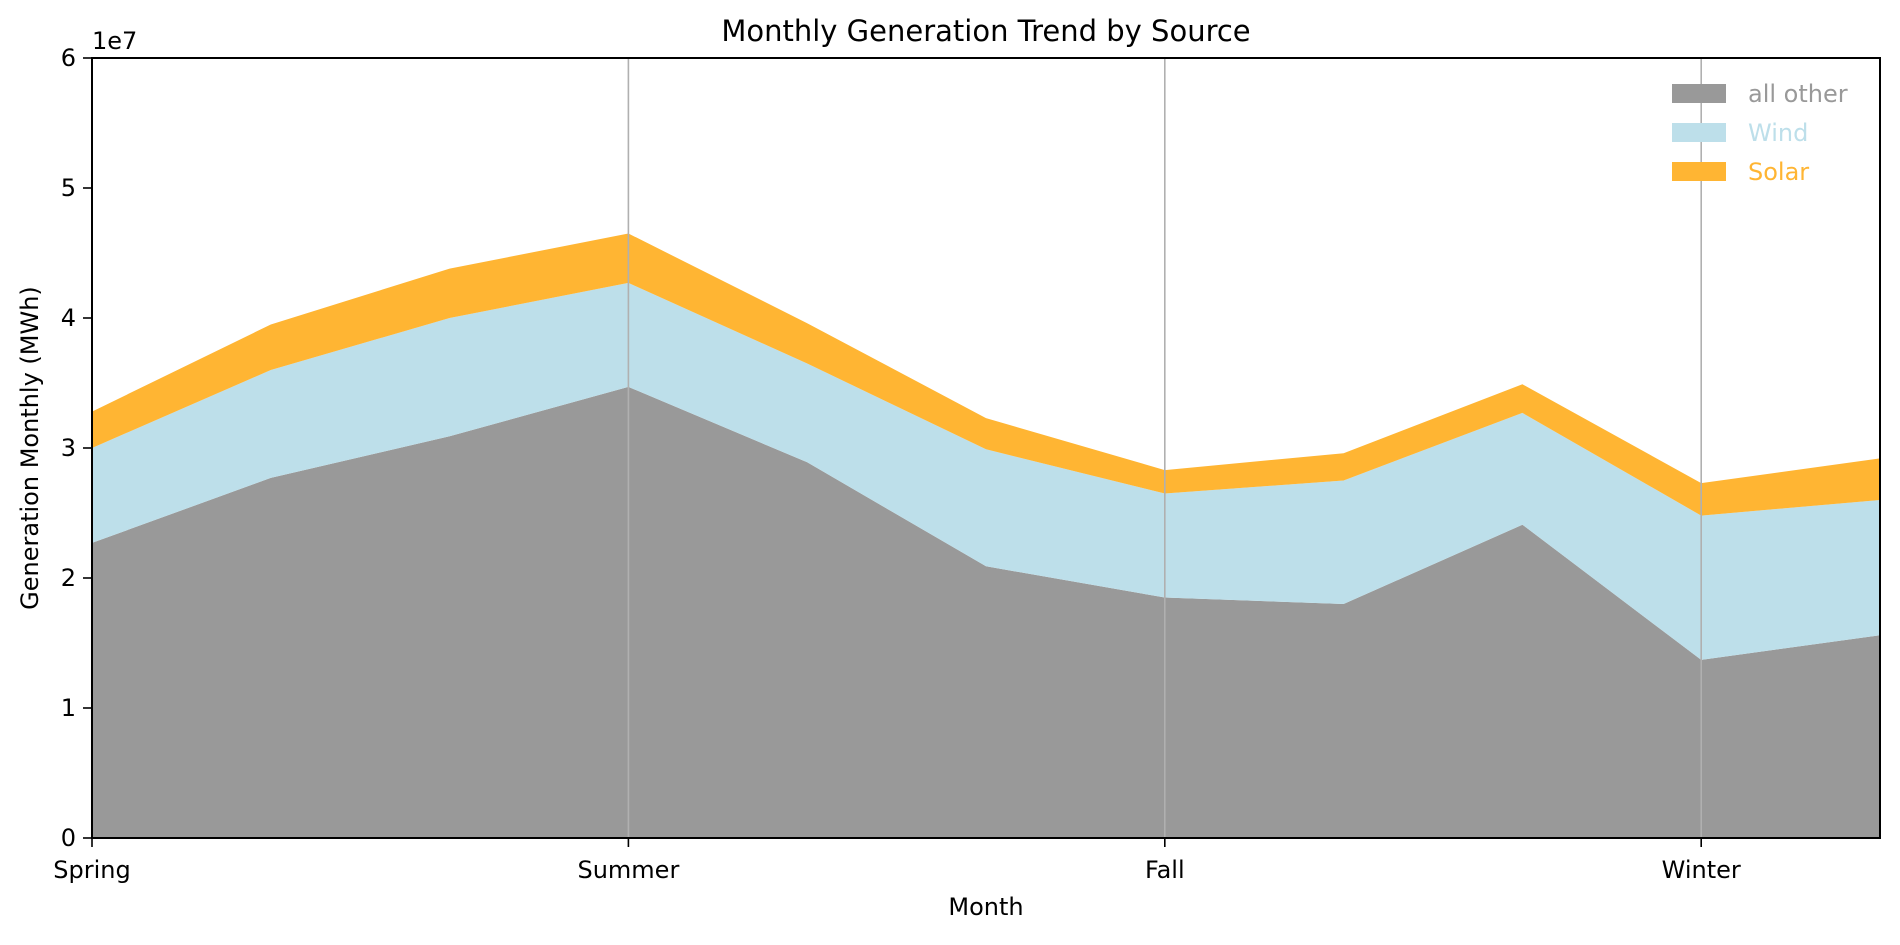  I want to click on y-tick-label-5: 5, so click(68, 188).